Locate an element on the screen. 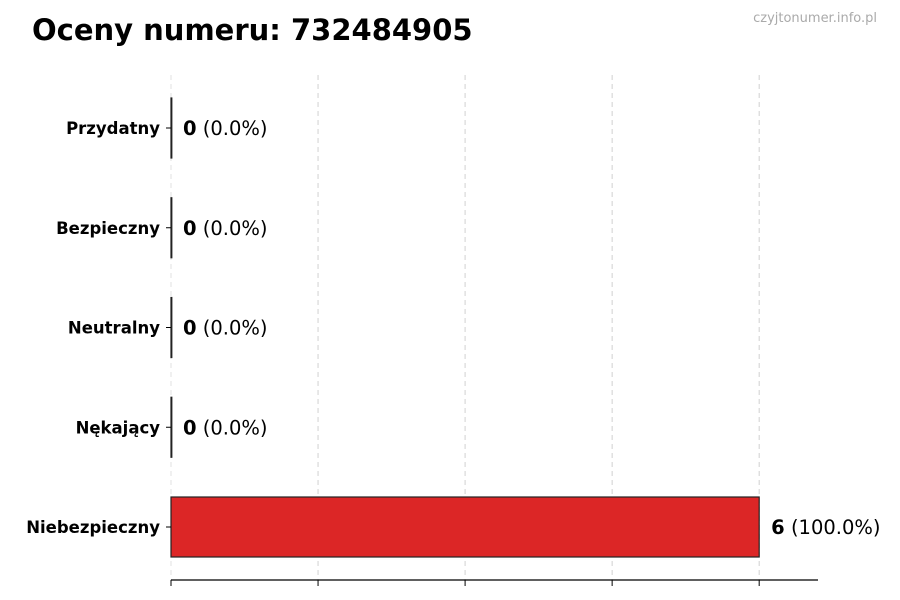  data-label: 6 (100.0%) is located at coordinates (825, 527).